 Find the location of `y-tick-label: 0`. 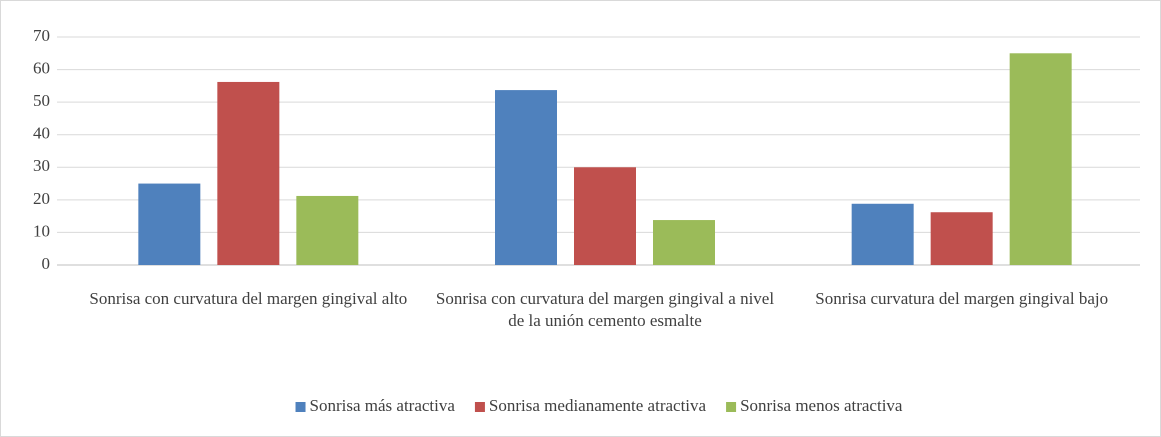

y-tick-label: 0 is located at coordinates (46, 263).